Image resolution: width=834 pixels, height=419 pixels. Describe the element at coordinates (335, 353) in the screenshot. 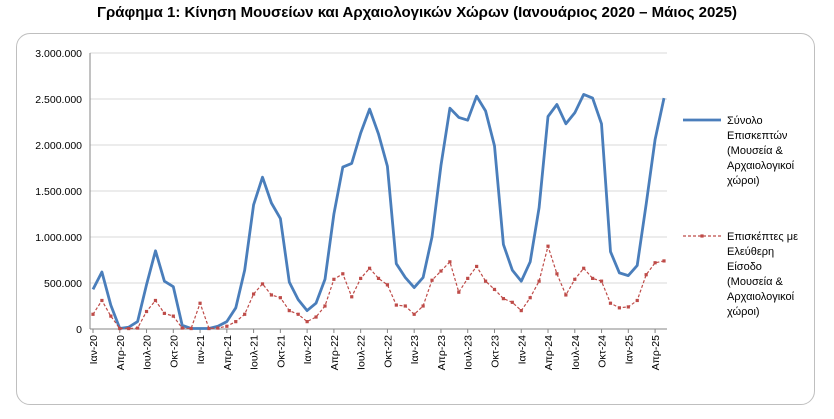

I see `x-tick-label: Απρ-22` at that location.